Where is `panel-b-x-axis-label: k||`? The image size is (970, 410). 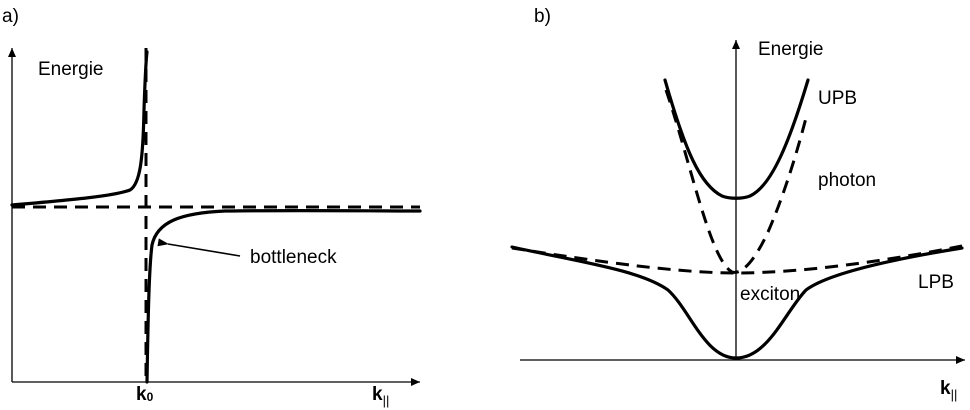
panel-b-x-axis-label: k|| is located at coordinates (948, 390).